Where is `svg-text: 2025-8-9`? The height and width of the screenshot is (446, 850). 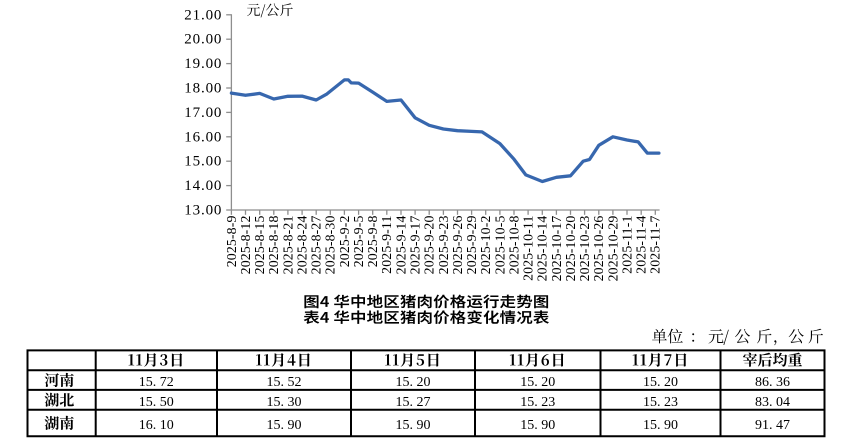
svg-text: 2025-8-9 is located at coordinates (231, 242).